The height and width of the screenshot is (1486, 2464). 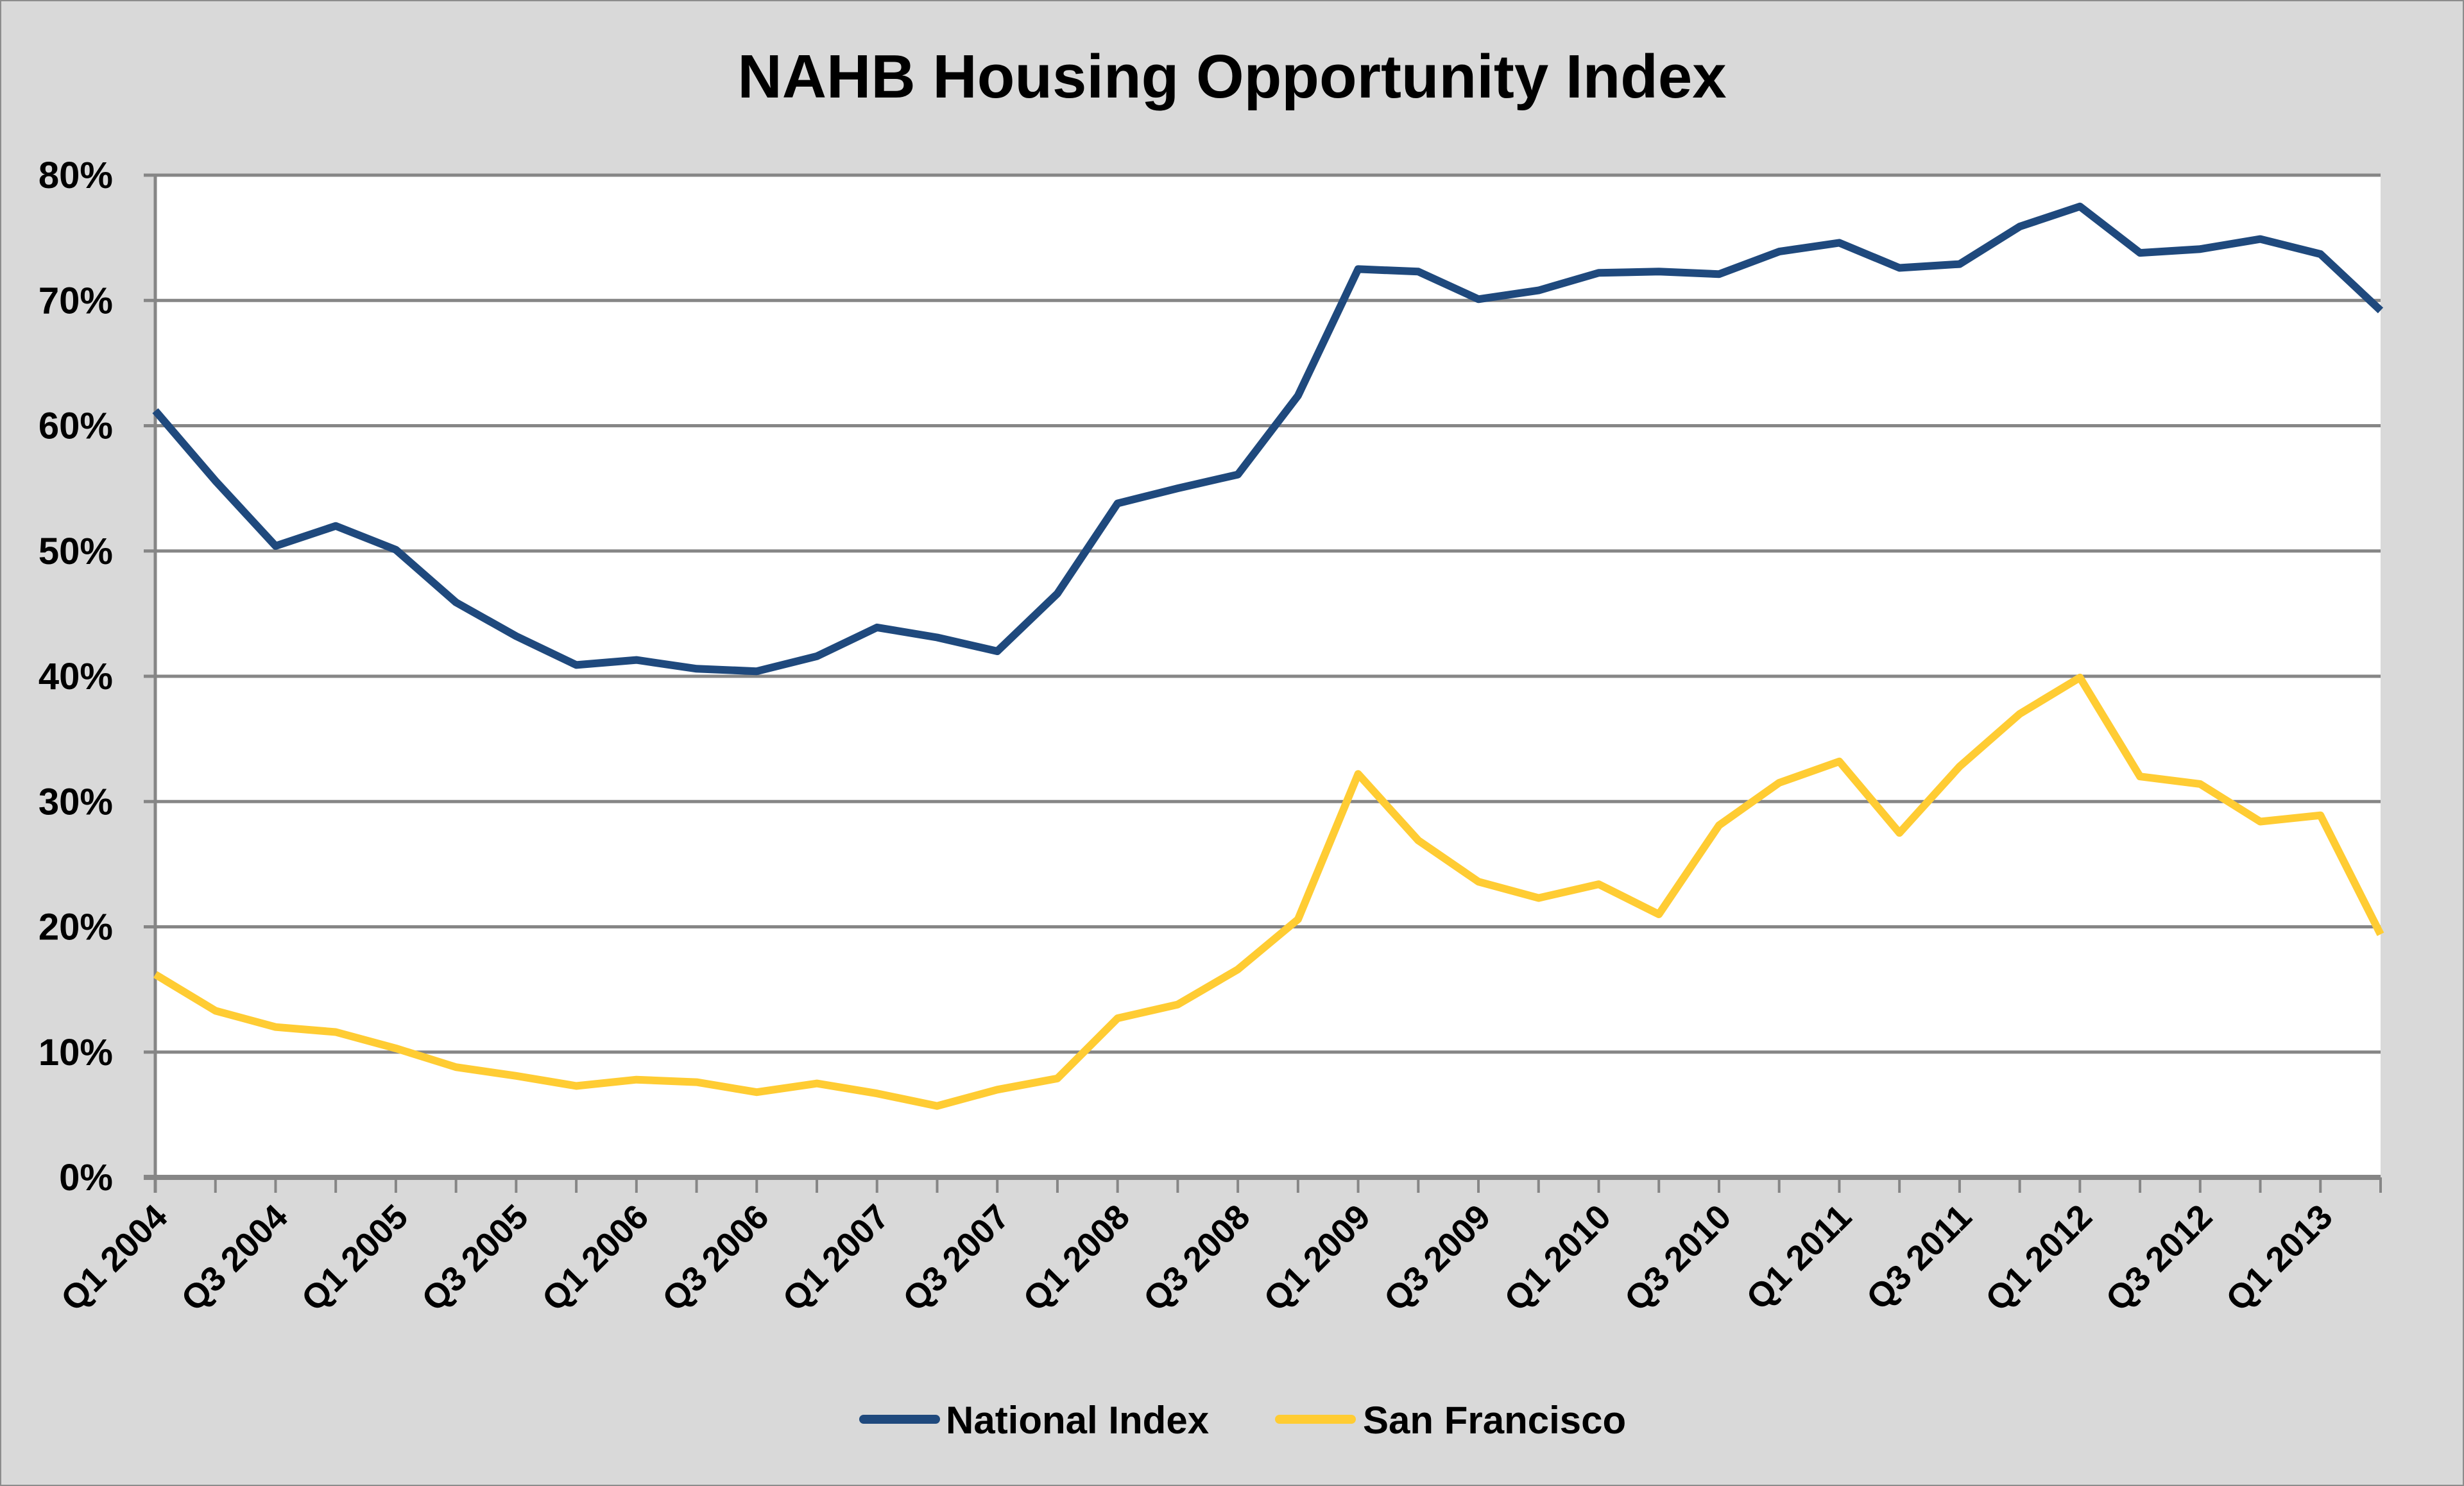 What do you see at coordinates (1679, 1258) in the screenshot?
I see `x-tick-label: Q3 2010` at bounding box center [1679, 1258].